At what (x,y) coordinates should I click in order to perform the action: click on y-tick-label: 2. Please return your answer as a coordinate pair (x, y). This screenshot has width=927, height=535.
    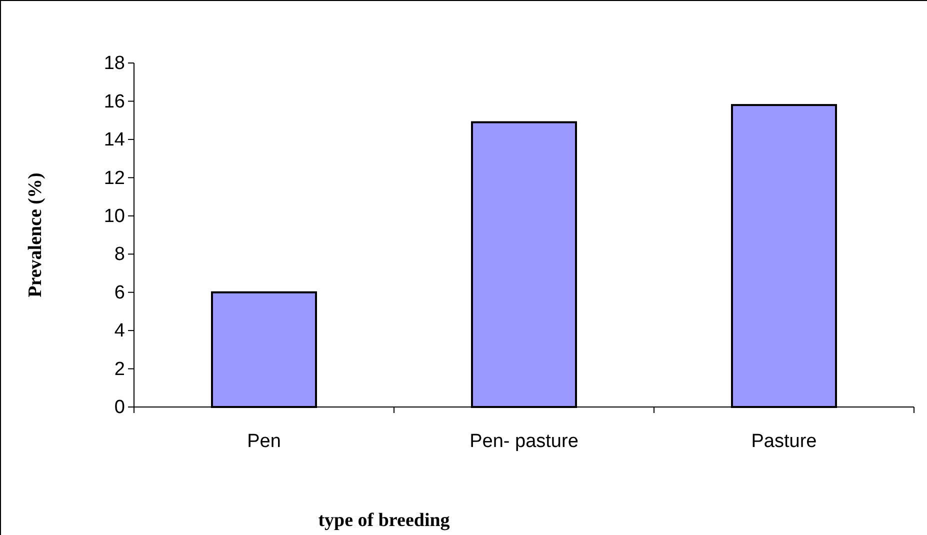
    Looking at the image, I should click on (119, 369).